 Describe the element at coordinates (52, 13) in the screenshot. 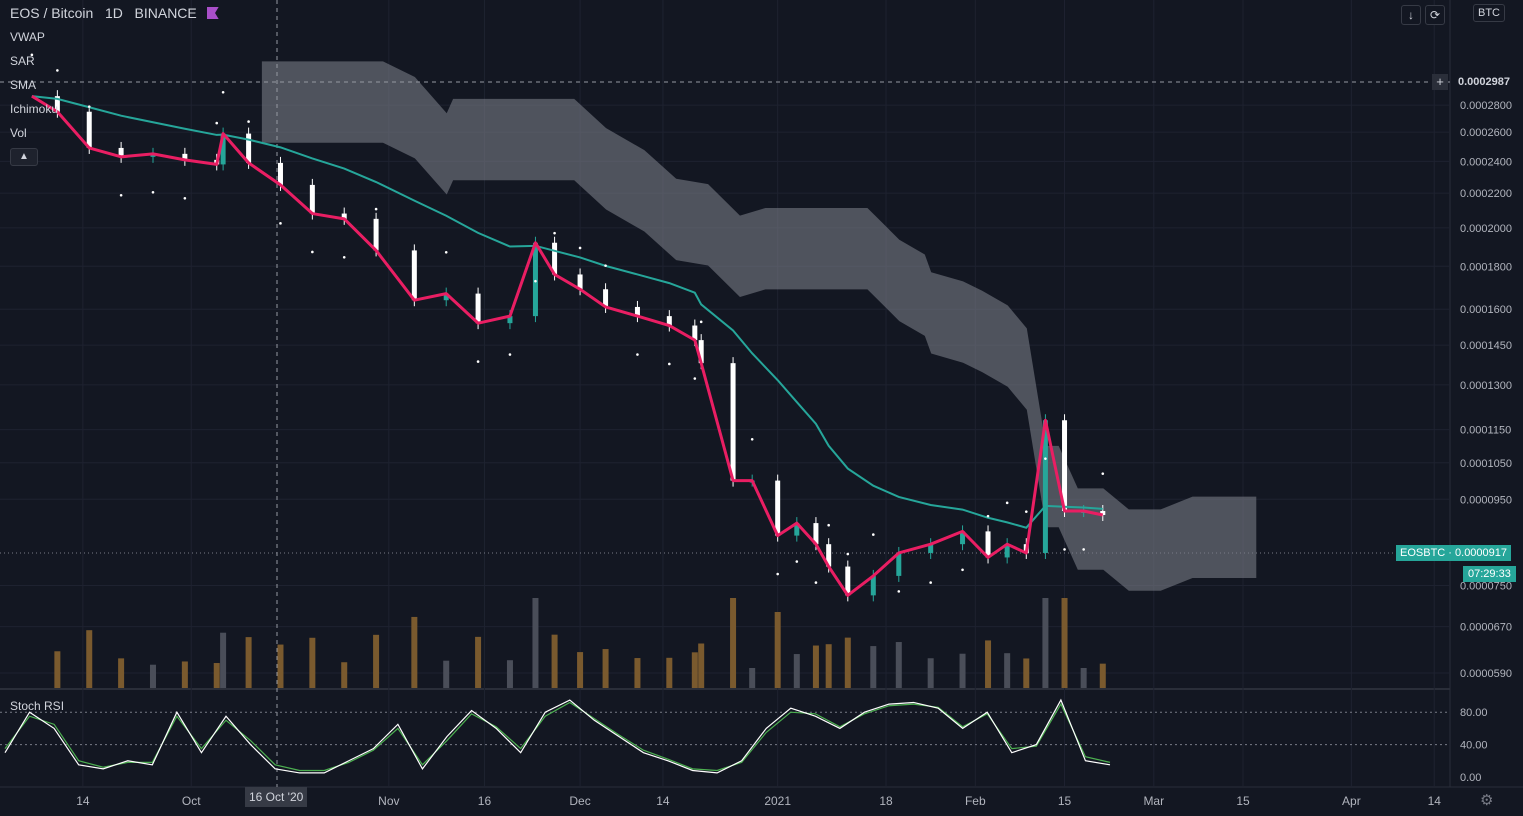

I see `symbol-name: EOS / Bitcoin` at that location.